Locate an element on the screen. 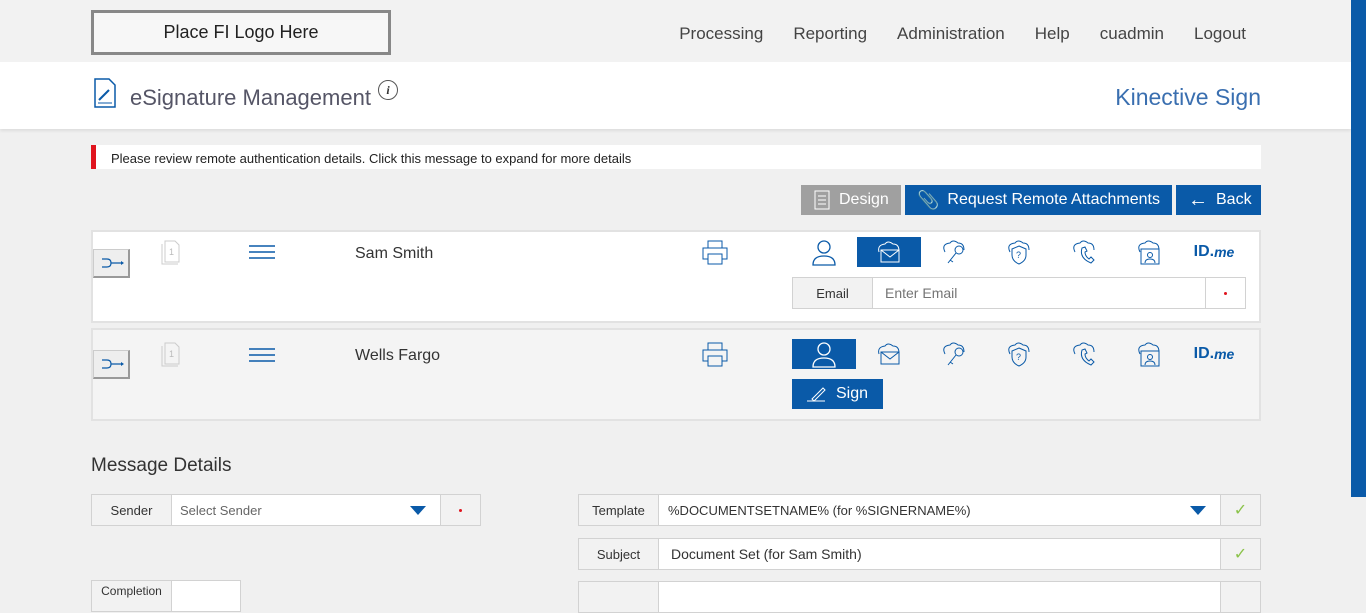 The width and height of the screenshot is (1366, 613). field-input is located at coordinates (939, 597).